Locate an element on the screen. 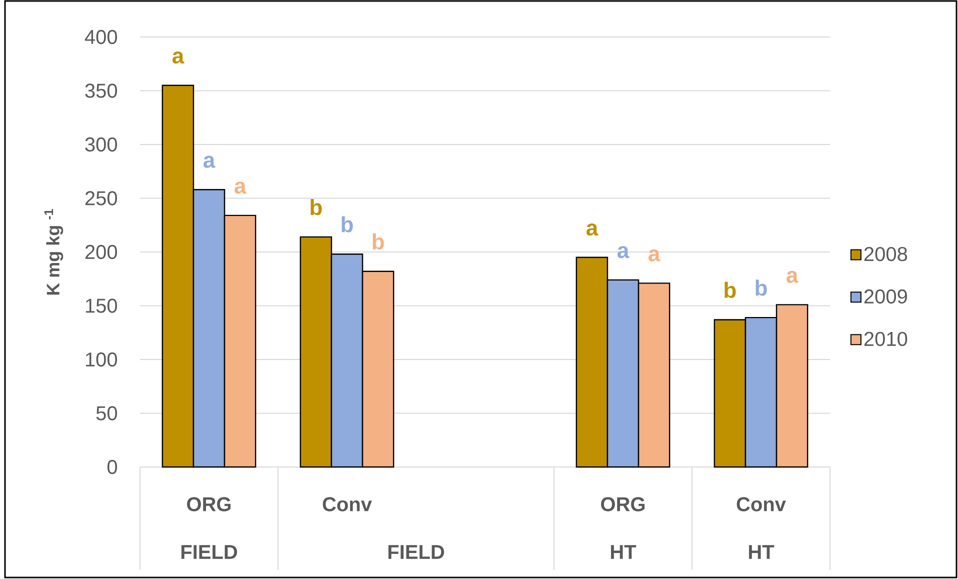 The image size is (958, 579). y-tick-label: 50 is located at coordinates (107, 413).